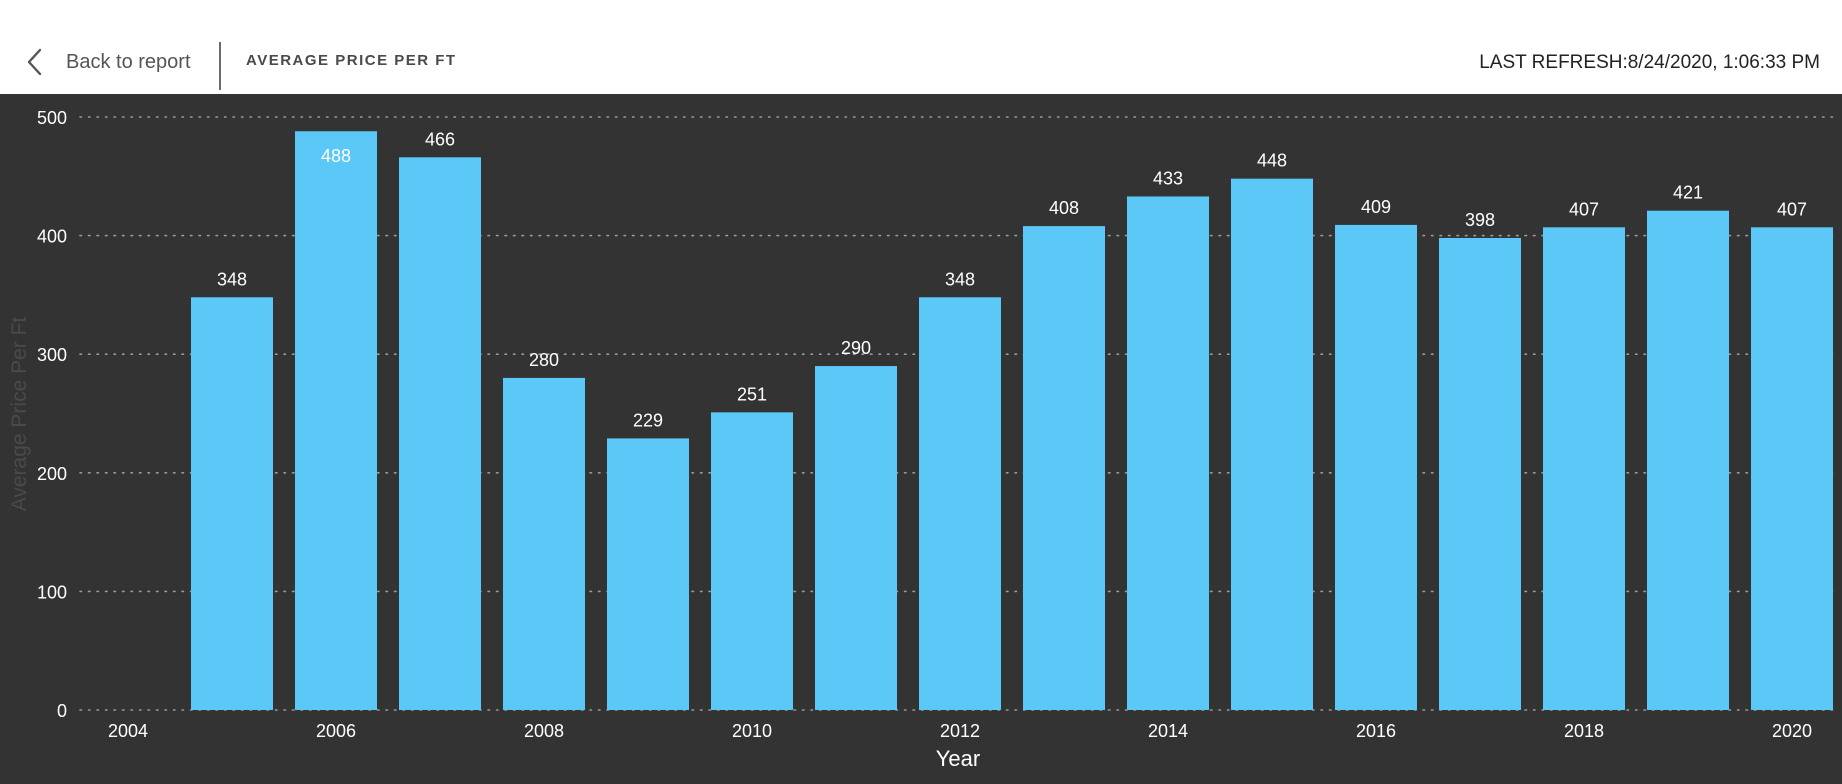 This screenshot has width=1842, height=784. Describe the element at coordinates (440, 139) in the screenshot. I see `data-label-2007: 466` at that location.